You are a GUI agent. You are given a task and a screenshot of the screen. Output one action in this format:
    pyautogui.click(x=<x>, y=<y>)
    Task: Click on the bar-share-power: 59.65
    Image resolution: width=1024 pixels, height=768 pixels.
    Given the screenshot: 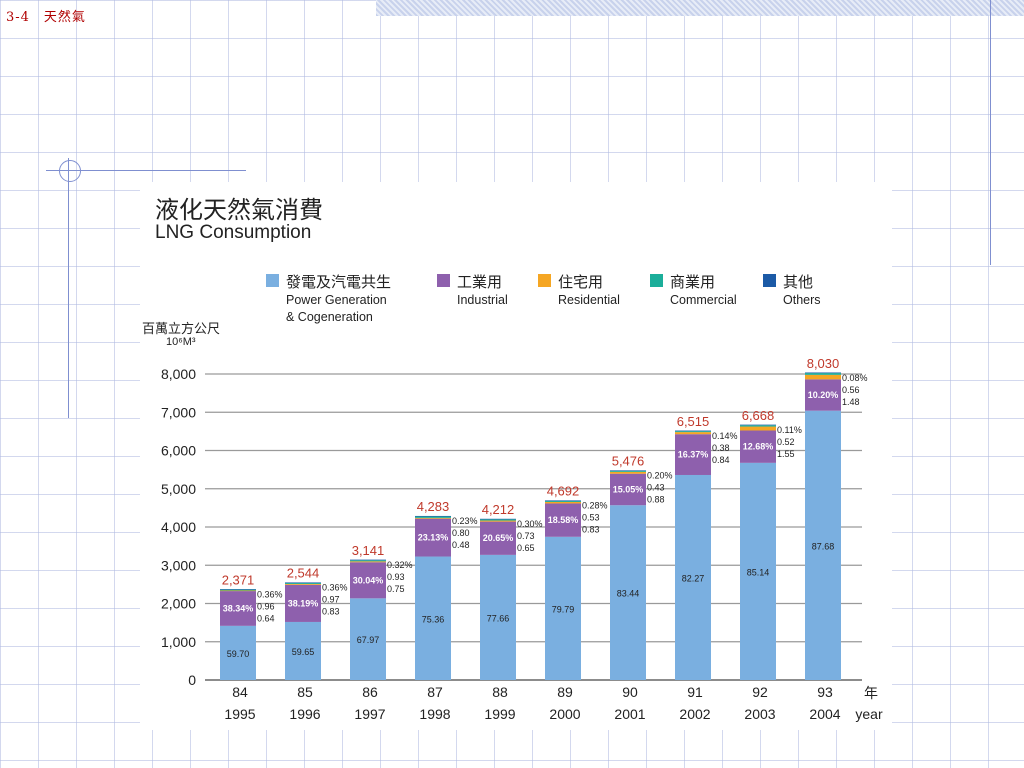 What is the action you would take?
    pyautogui.click(x=303, y=652)
    